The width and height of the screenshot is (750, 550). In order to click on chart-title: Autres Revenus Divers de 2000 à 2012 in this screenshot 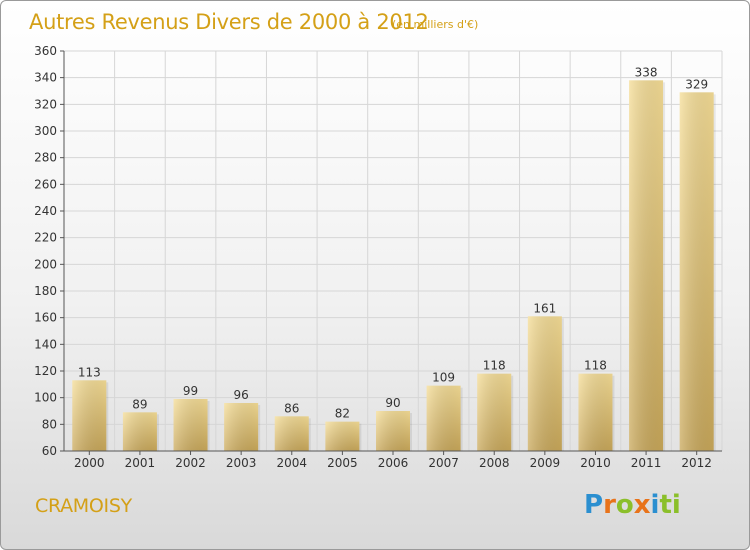, I will do `click(229, 22)`.